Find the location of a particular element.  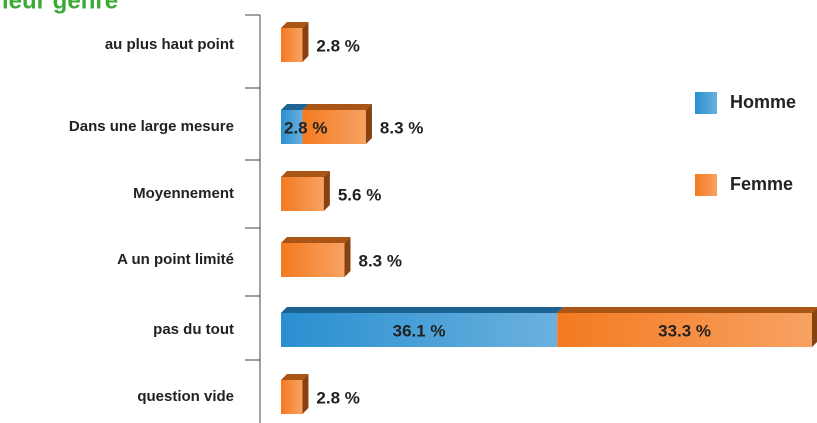

category-label: Dans une large mesure is located at coordinates (151, 126).